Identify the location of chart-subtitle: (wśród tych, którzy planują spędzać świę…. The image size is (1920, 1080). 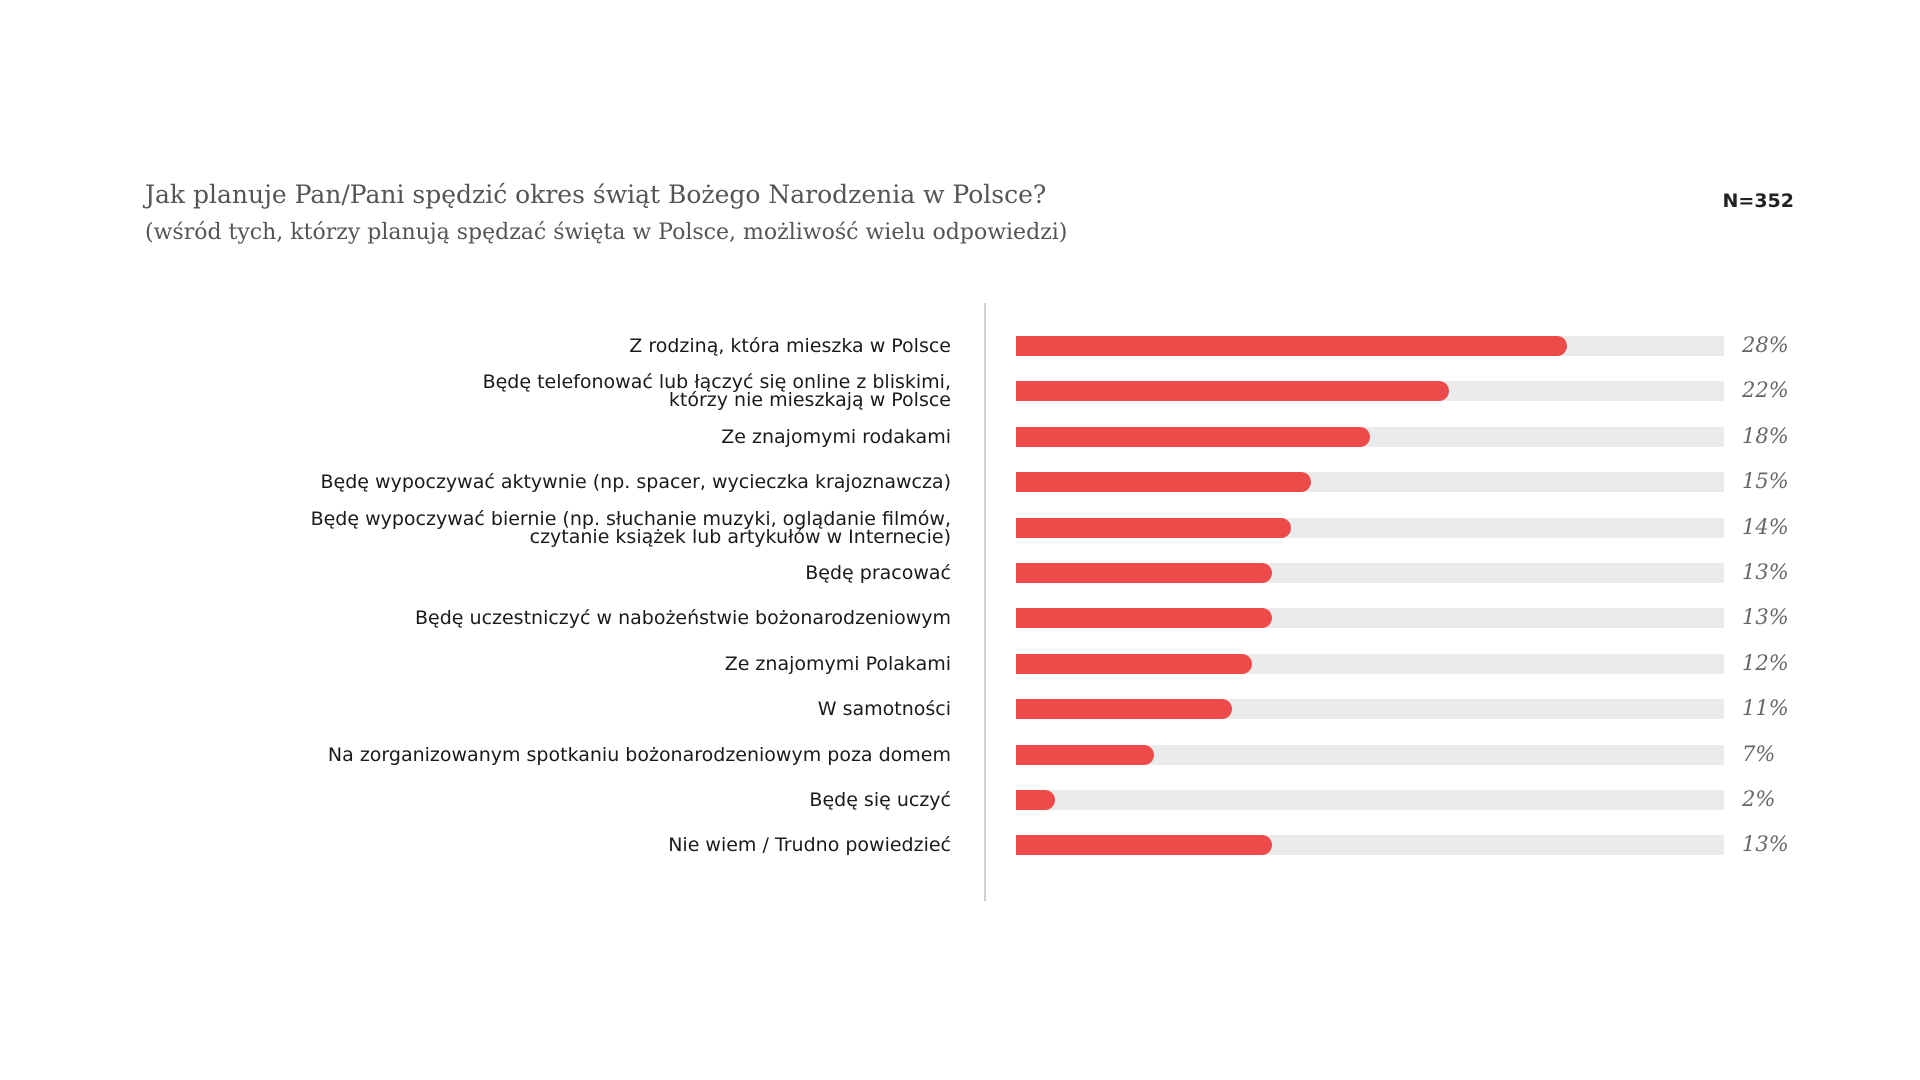
(606, 232).